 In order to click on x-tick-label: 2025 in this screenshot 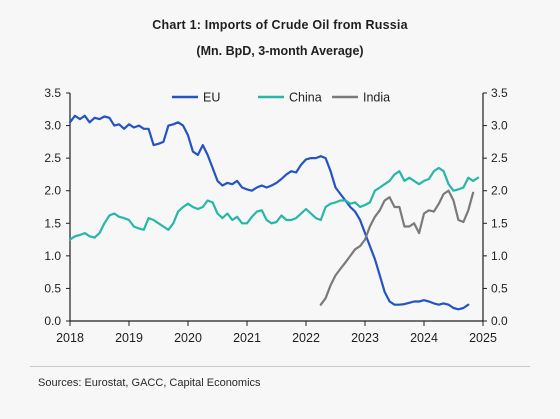, I will do `click(483, 338)`.